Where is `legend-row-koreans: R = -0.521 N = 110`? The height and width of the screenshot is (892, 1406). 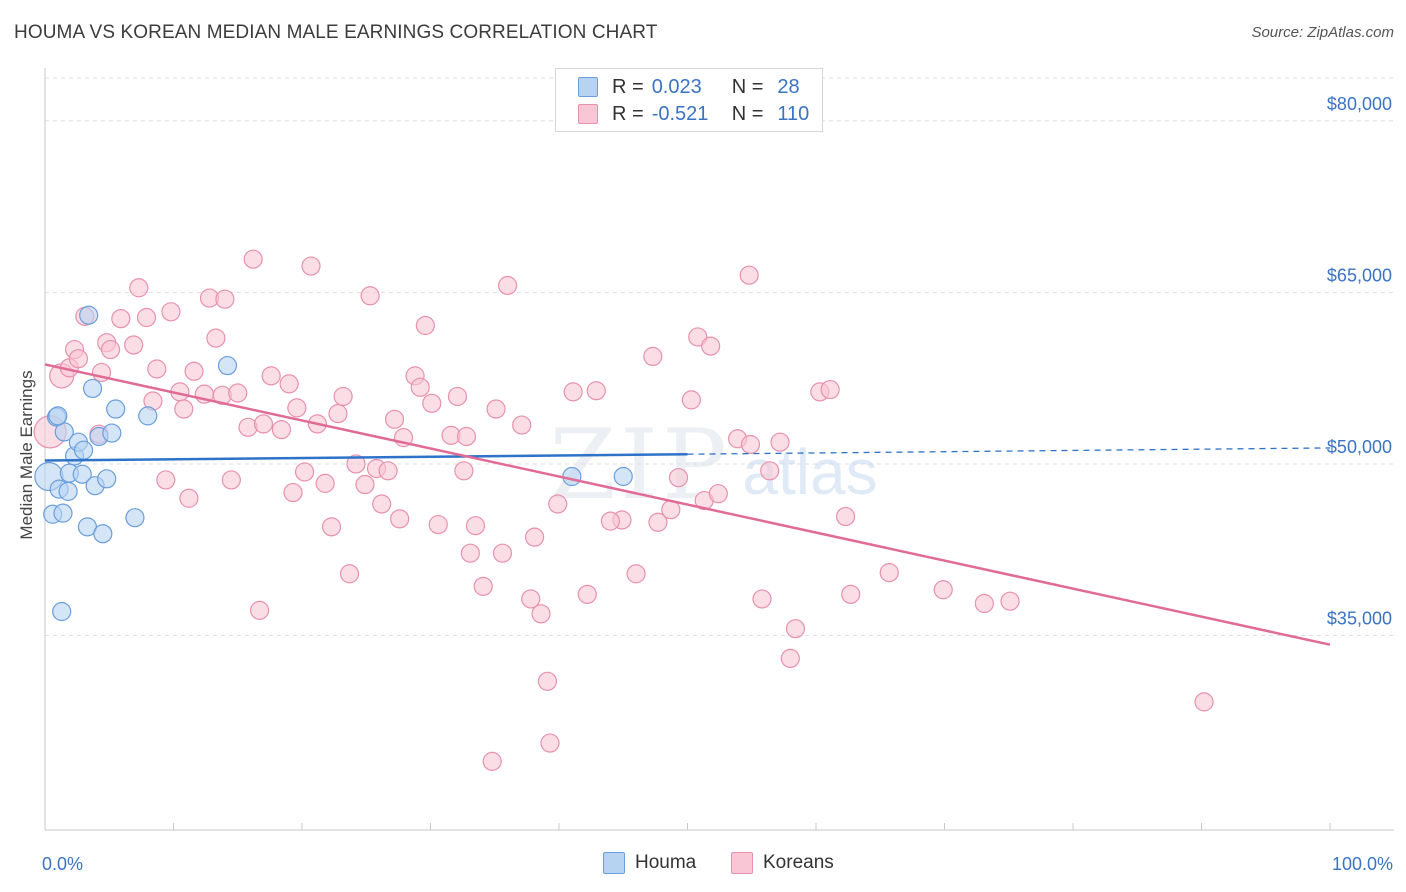 legend-row-koreans: R = -0.521 N = 110 is located at coordinates (693, 114).